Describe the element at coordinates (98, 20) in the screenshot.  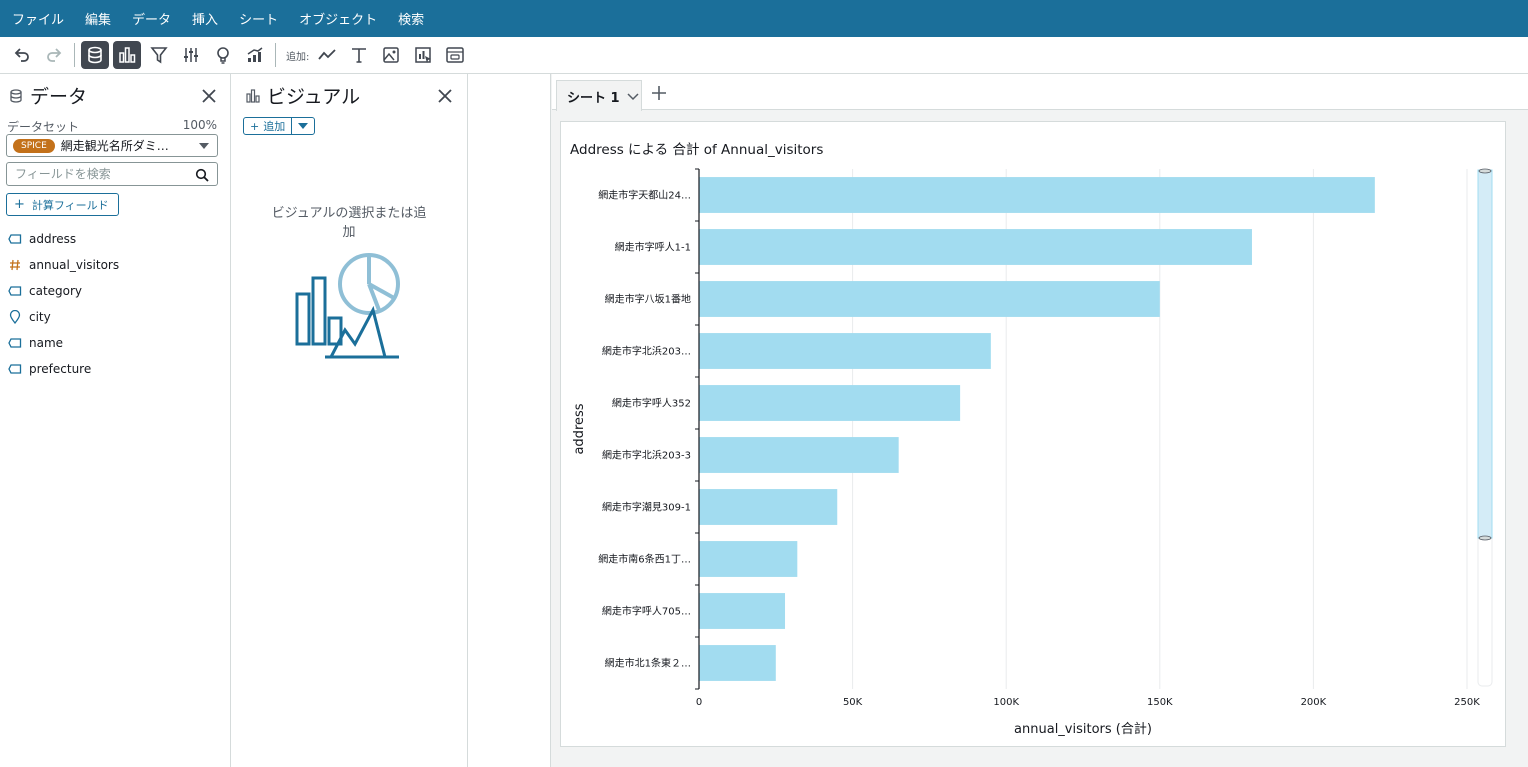
I see `menu-edit: 編集` at that location.